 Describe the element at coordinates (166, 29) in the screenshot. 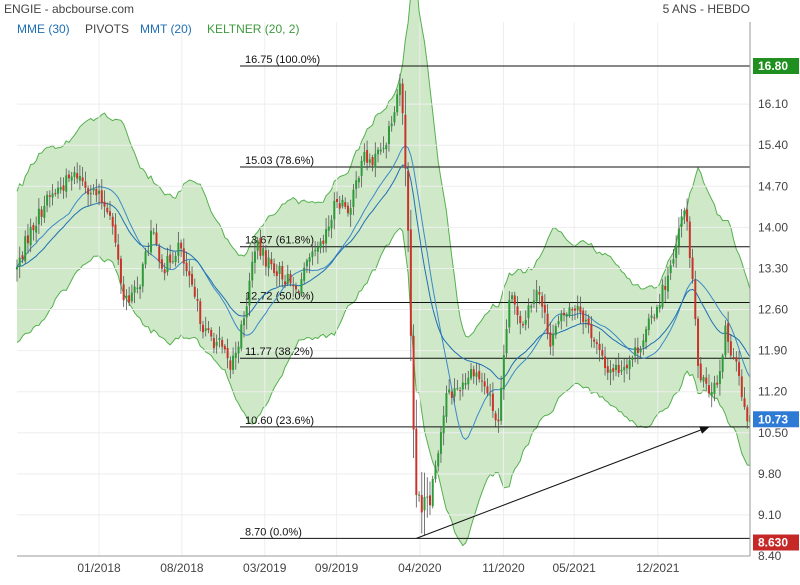

I see `legend-item: MMT (20)` at that location.